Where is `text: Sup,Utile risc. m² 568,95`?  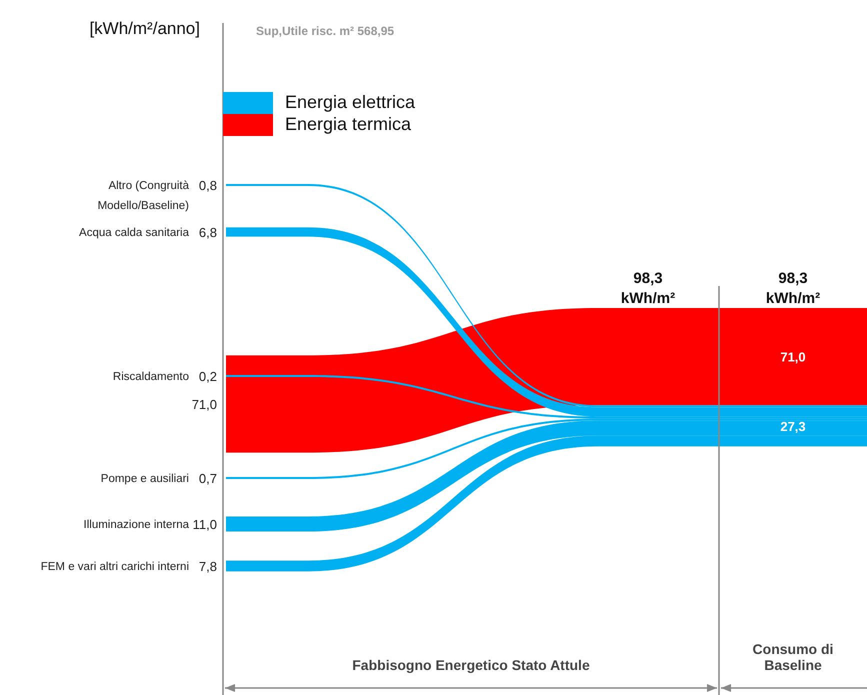
text: Sup,Utile risc. m² 568,95 is located at coordinates (325, 31).